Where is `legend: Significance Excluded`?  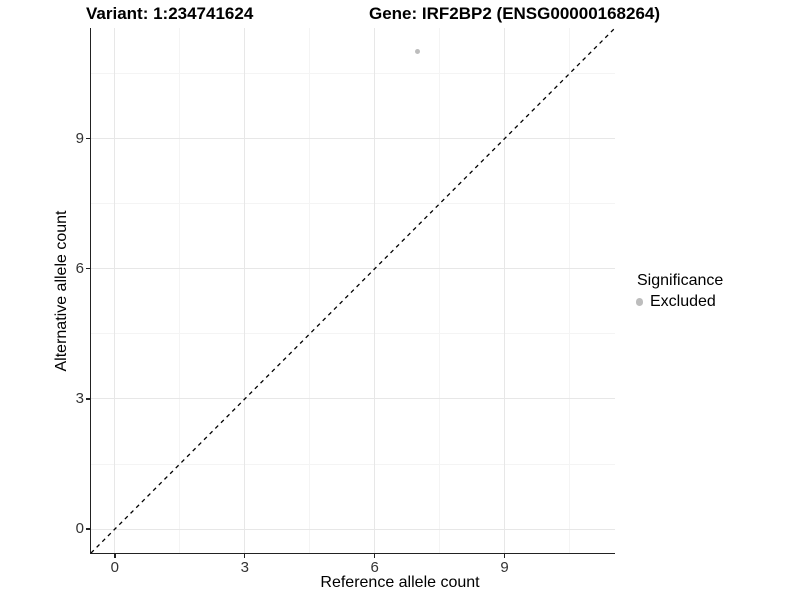
legend: Significance Excluded is located at coordinates (677, 291).